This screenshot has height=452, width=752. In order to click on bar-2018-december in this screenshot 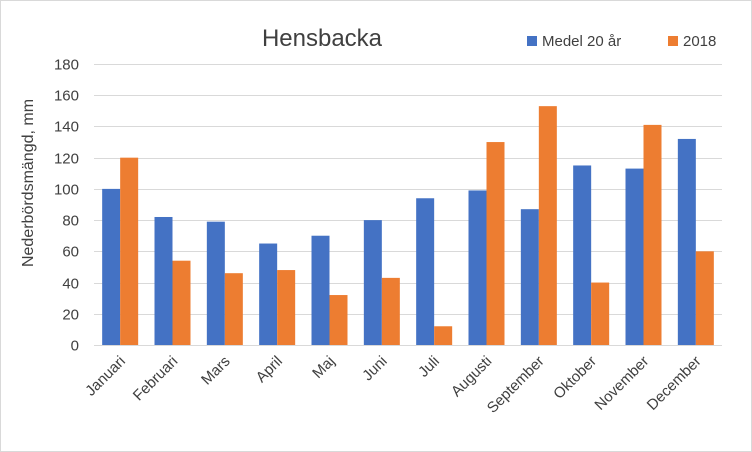, I will do `click(704, 298)`.